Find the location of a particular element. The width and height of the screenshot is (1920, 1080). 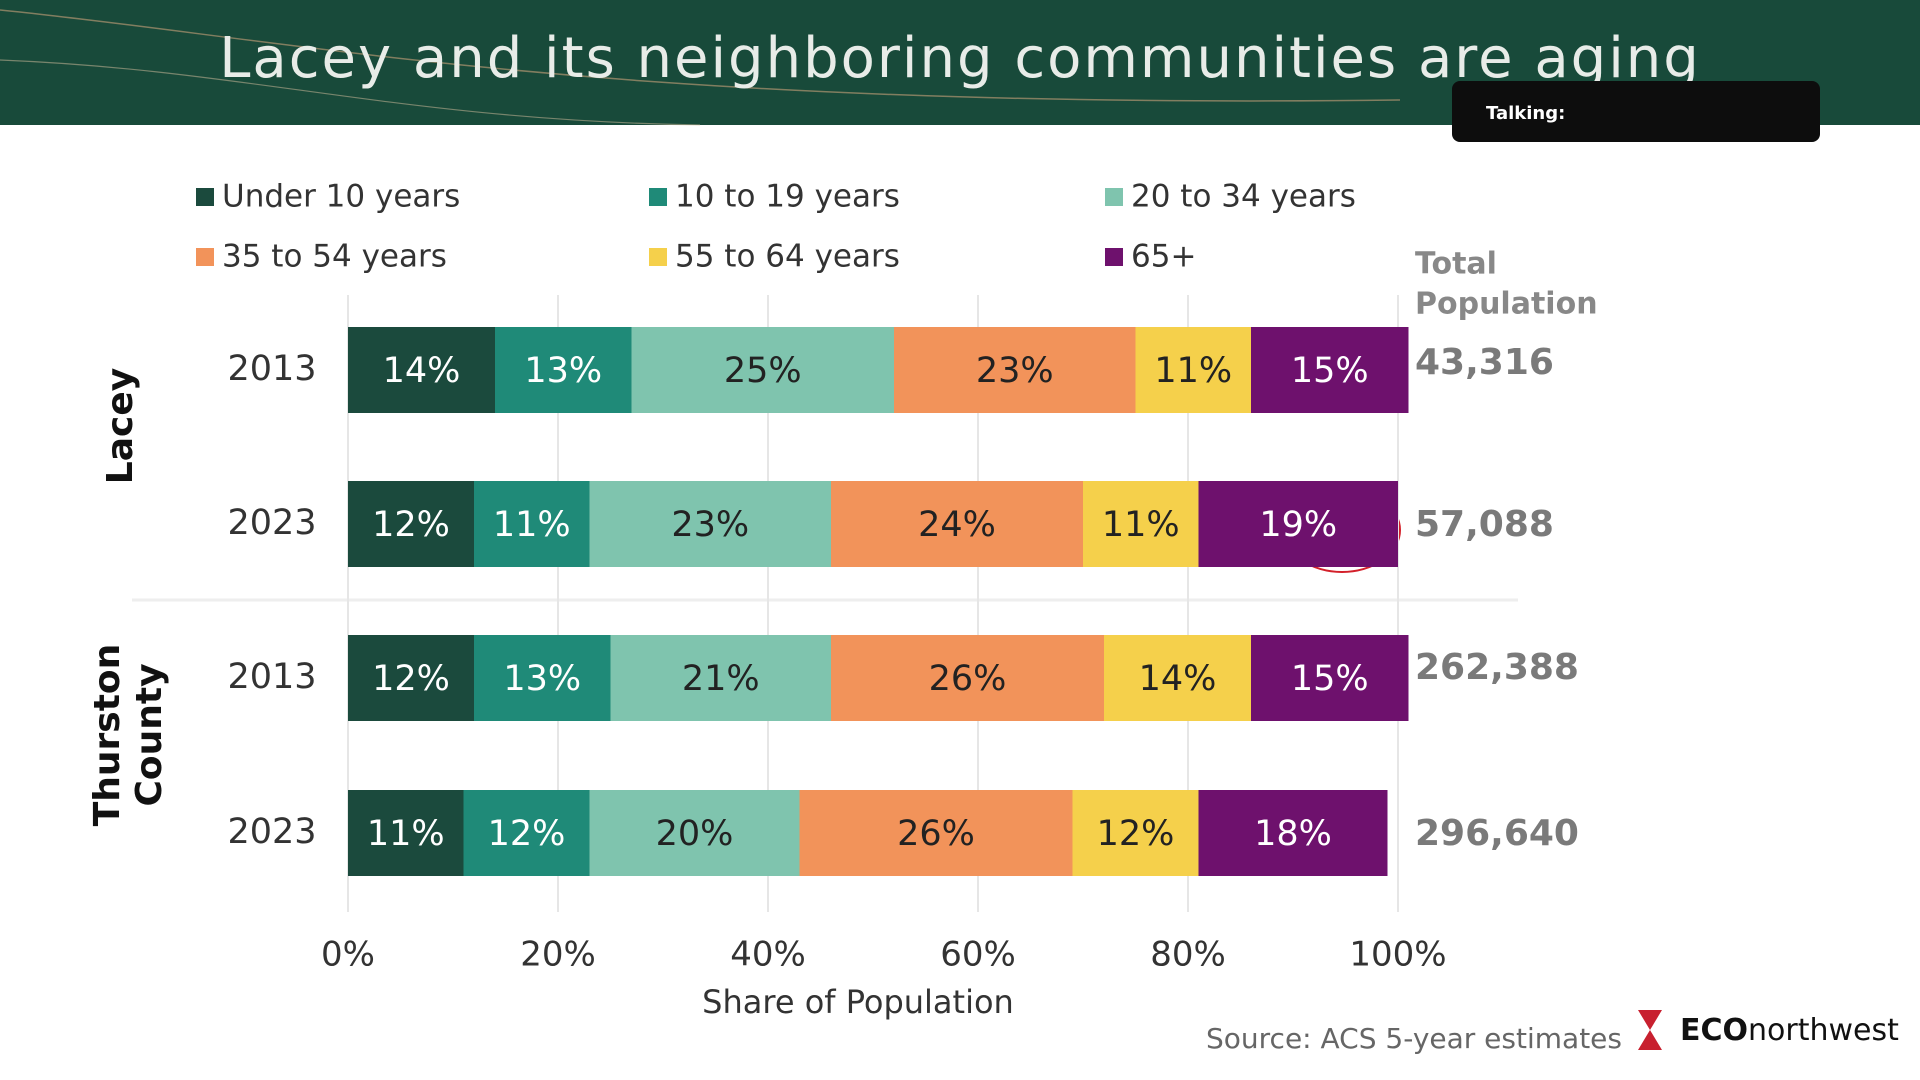

data-label: 20% is located at coordinates (695, 834).